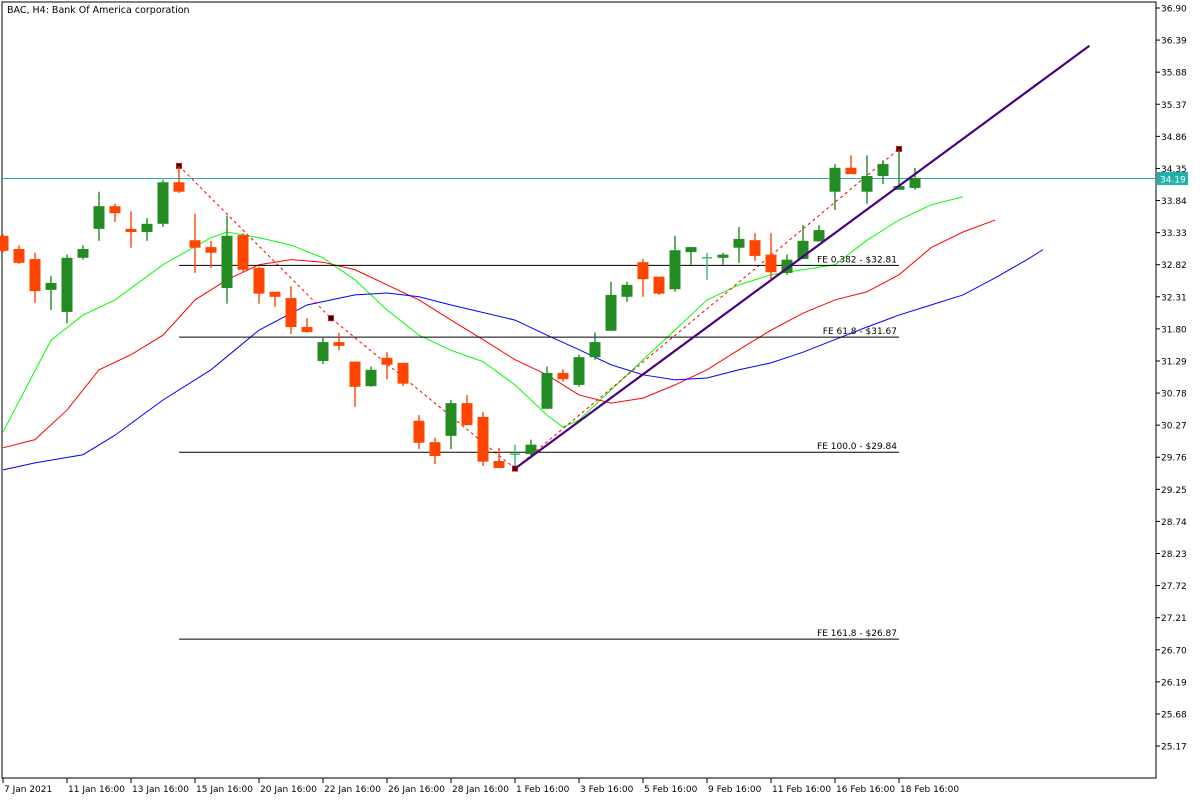  I want to click on y-tick-label: 34.86, so click(1174, 138).